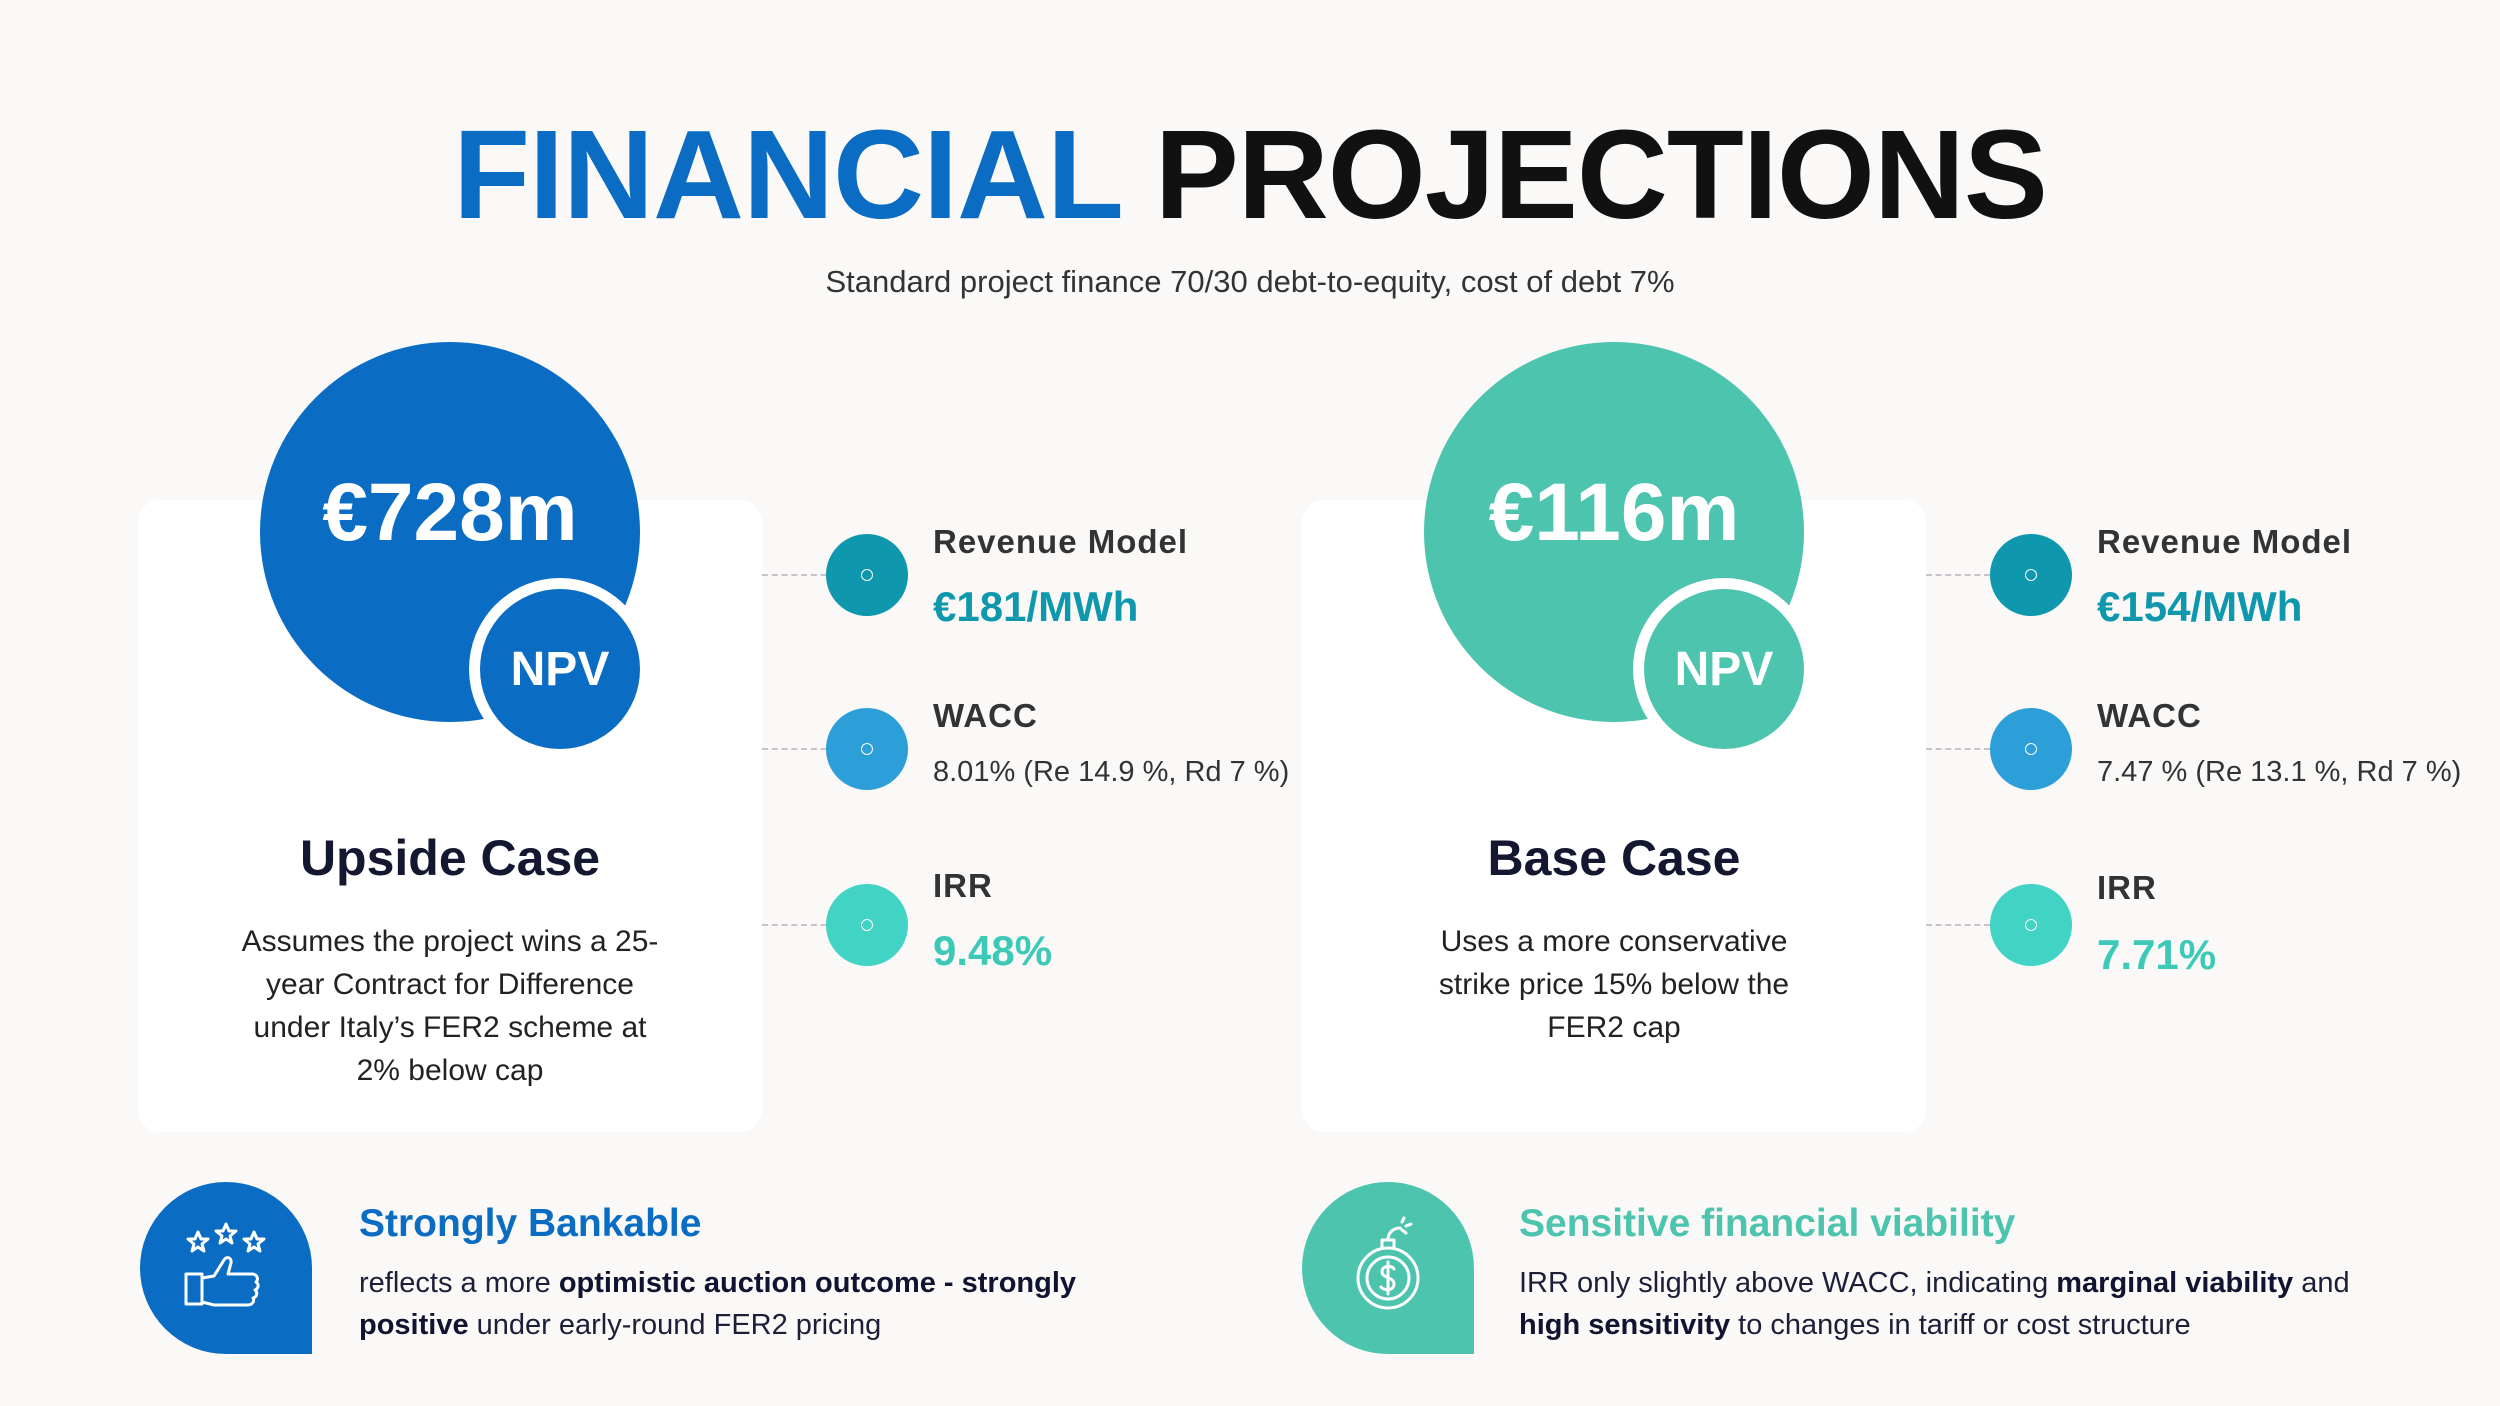 This screenshot has height=1406, width=2500. I want to click on upside-irr-connector, so click(809, 925).